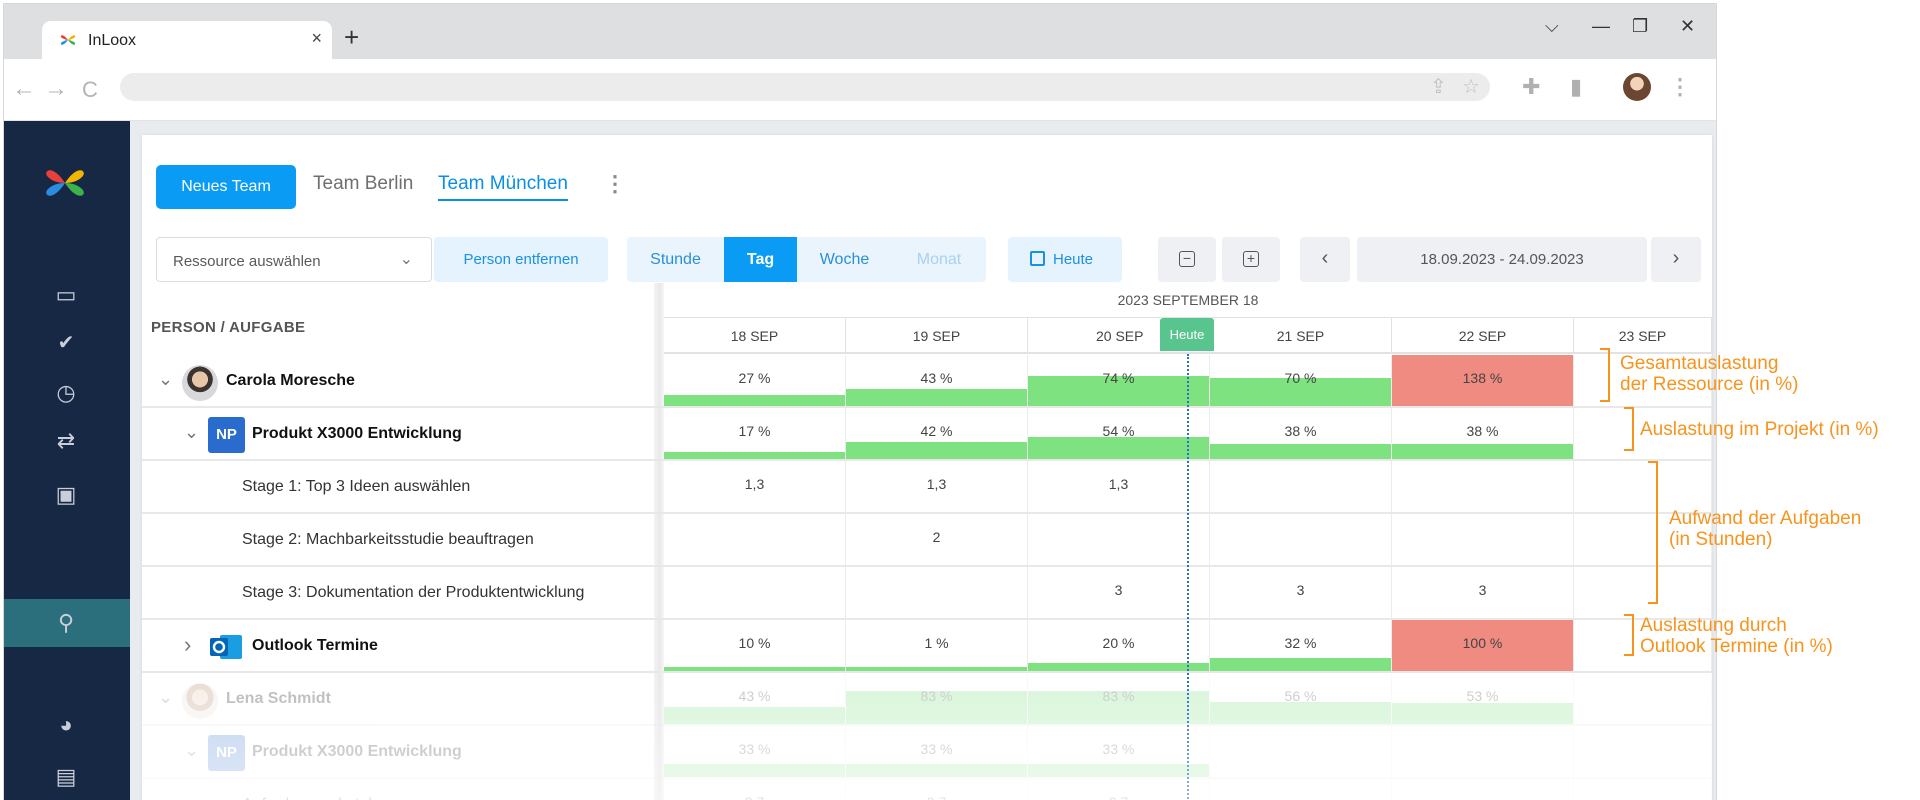  What do you see at coordinates (937, 539) in the screenshot?
I see `timeline-cell: 2` at bounding box center [937, 539].